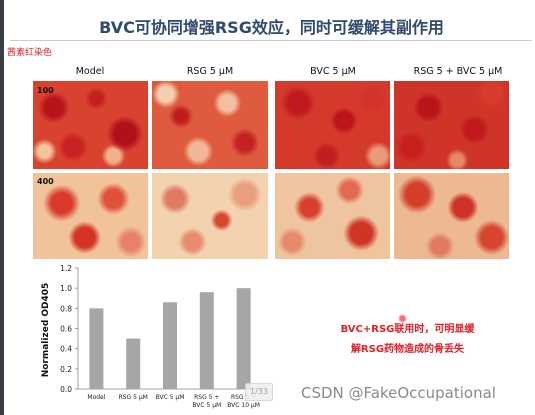 The image size is (535, 415). I want to click on y-tick-label: 0.0, so click(66, 389).